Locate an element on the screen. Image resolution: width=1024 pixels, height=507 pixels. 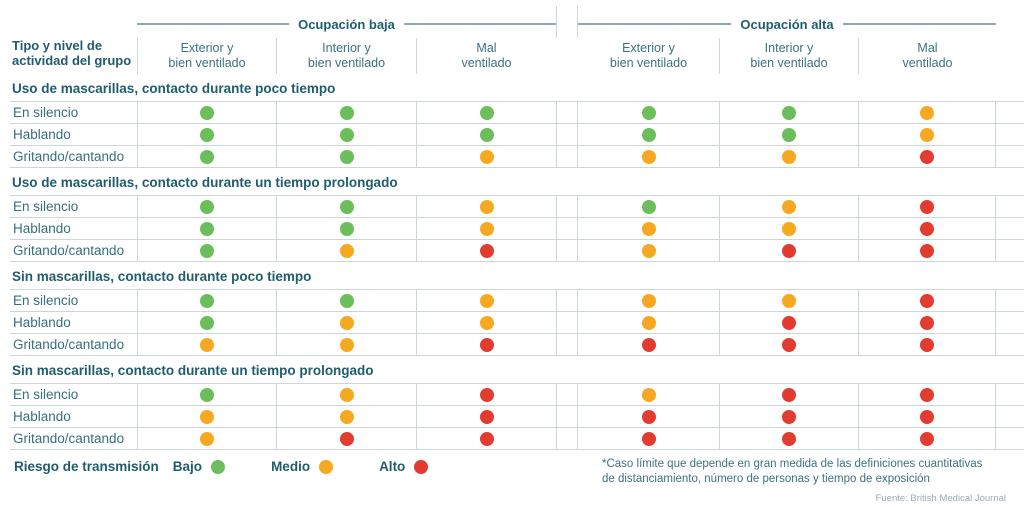
legend-item: Medio is located at coordinates (302, 466).